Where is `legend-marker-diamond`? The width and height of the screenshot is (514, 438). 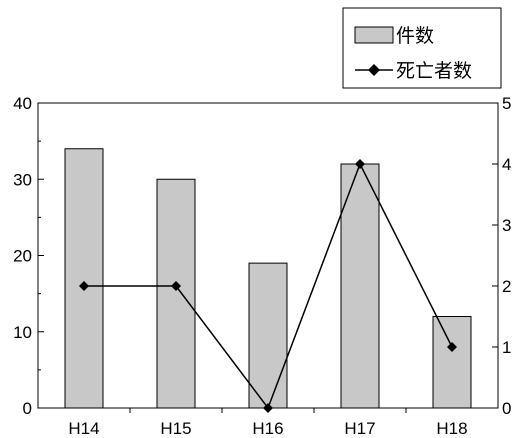 legend-marker-diamond is located at coordinates (374, 70).